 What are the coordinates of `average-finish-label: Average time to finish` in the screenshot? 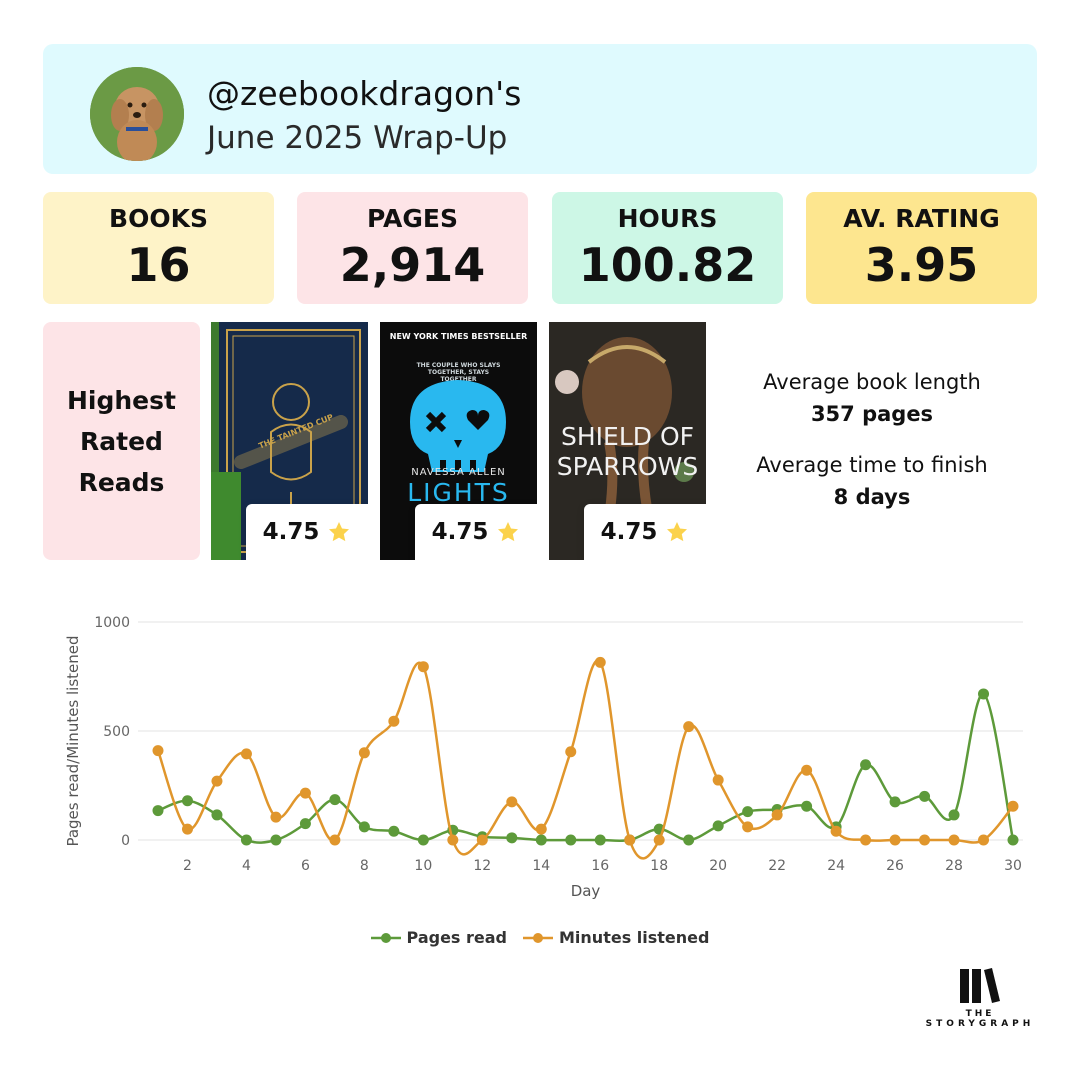 It's located at (872, 465).